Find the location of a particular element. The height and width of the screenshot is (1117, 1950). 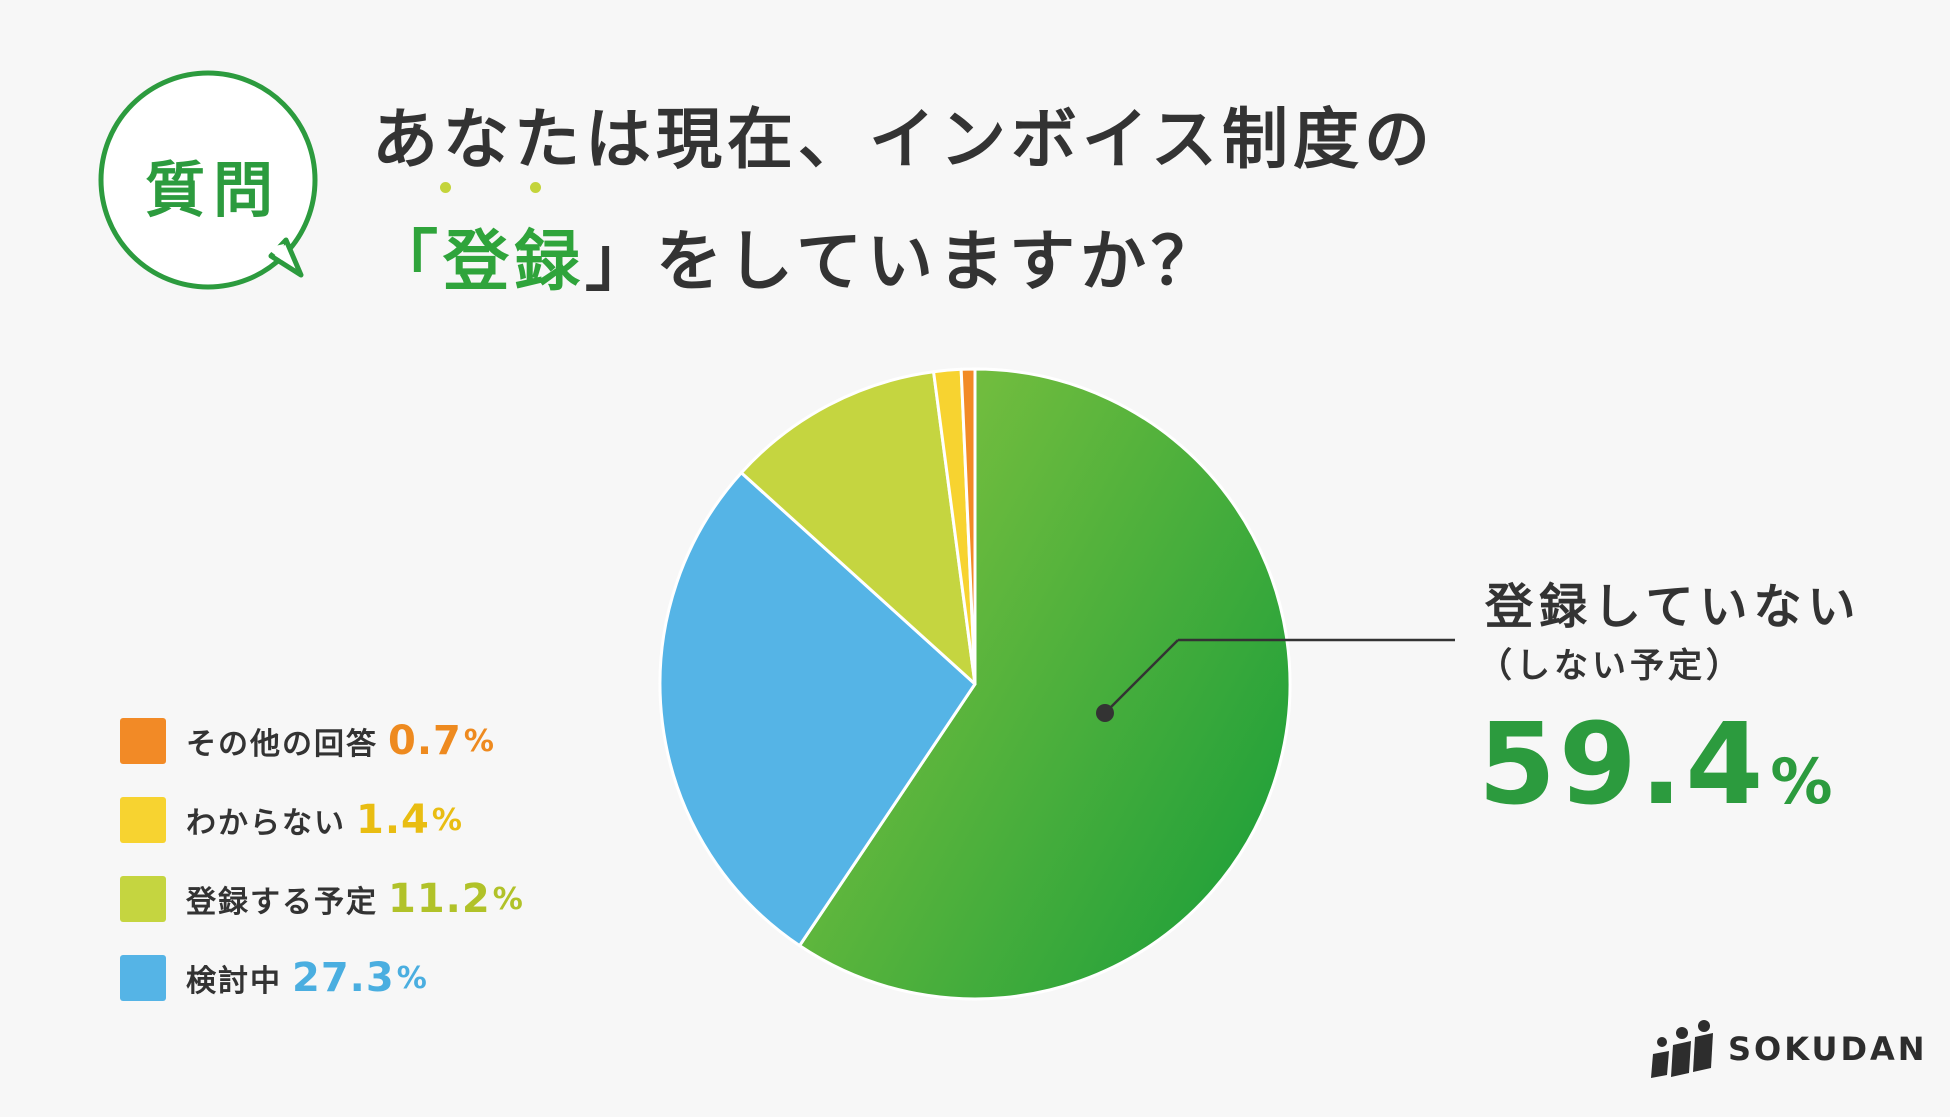

legend-item-planning: 登録する予定 11.2 % is located at coordinates (321, 899).